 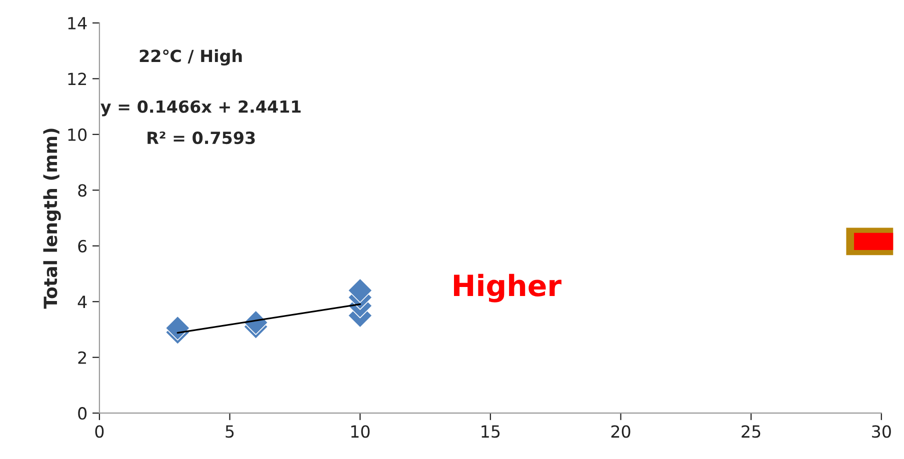 I want to click on y-axis-title: Total length (mm), so click(x=52, y=218).